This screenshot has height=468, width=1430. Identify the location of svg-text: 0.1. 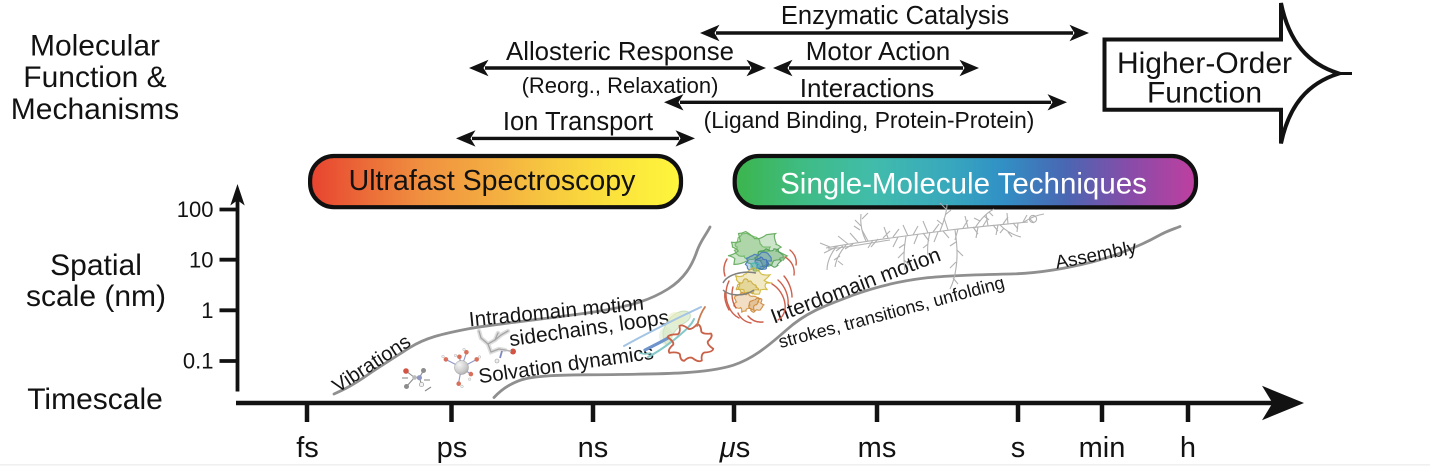
(198, 361).